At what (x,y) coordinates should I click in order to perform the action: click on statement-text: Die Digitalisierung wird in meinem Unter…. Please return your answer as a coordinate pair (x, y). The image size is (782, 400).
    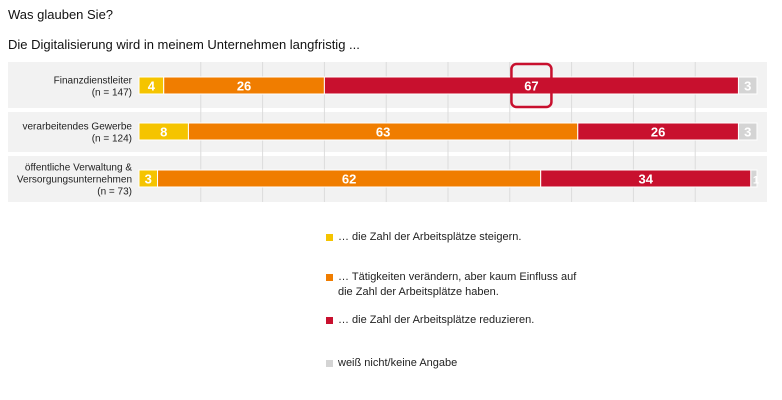
    Looking at the image, I should click on (184, 44).